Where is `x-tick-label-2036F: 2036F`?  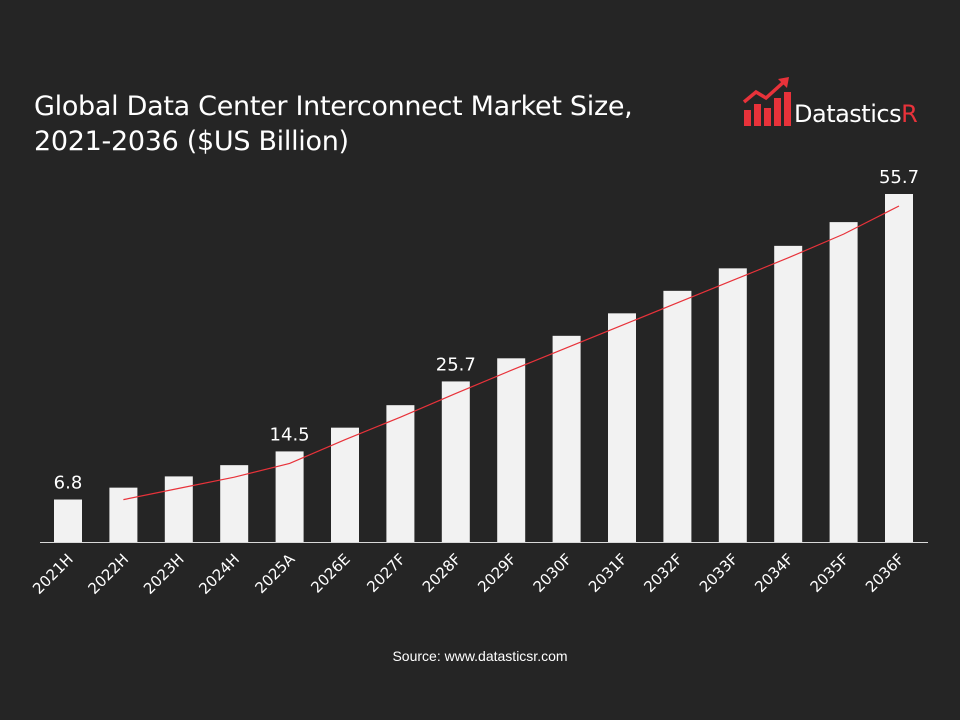 x-tick-label-2036F: 2036F is located at coordinates (885, 573).